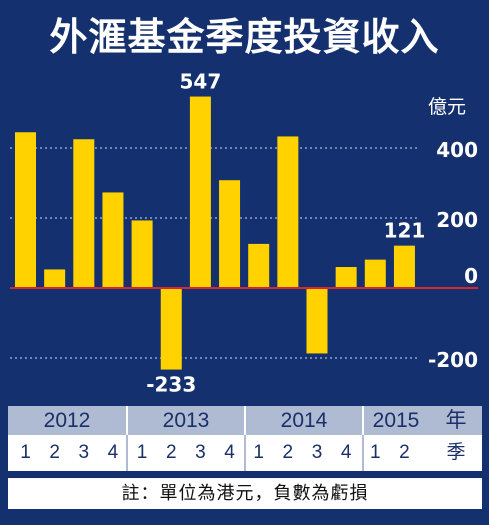 The height and width of the screenshot is (525, 489). I want to click on footnote: 註：單位為港元，負數為虧損, so click(245, 493).